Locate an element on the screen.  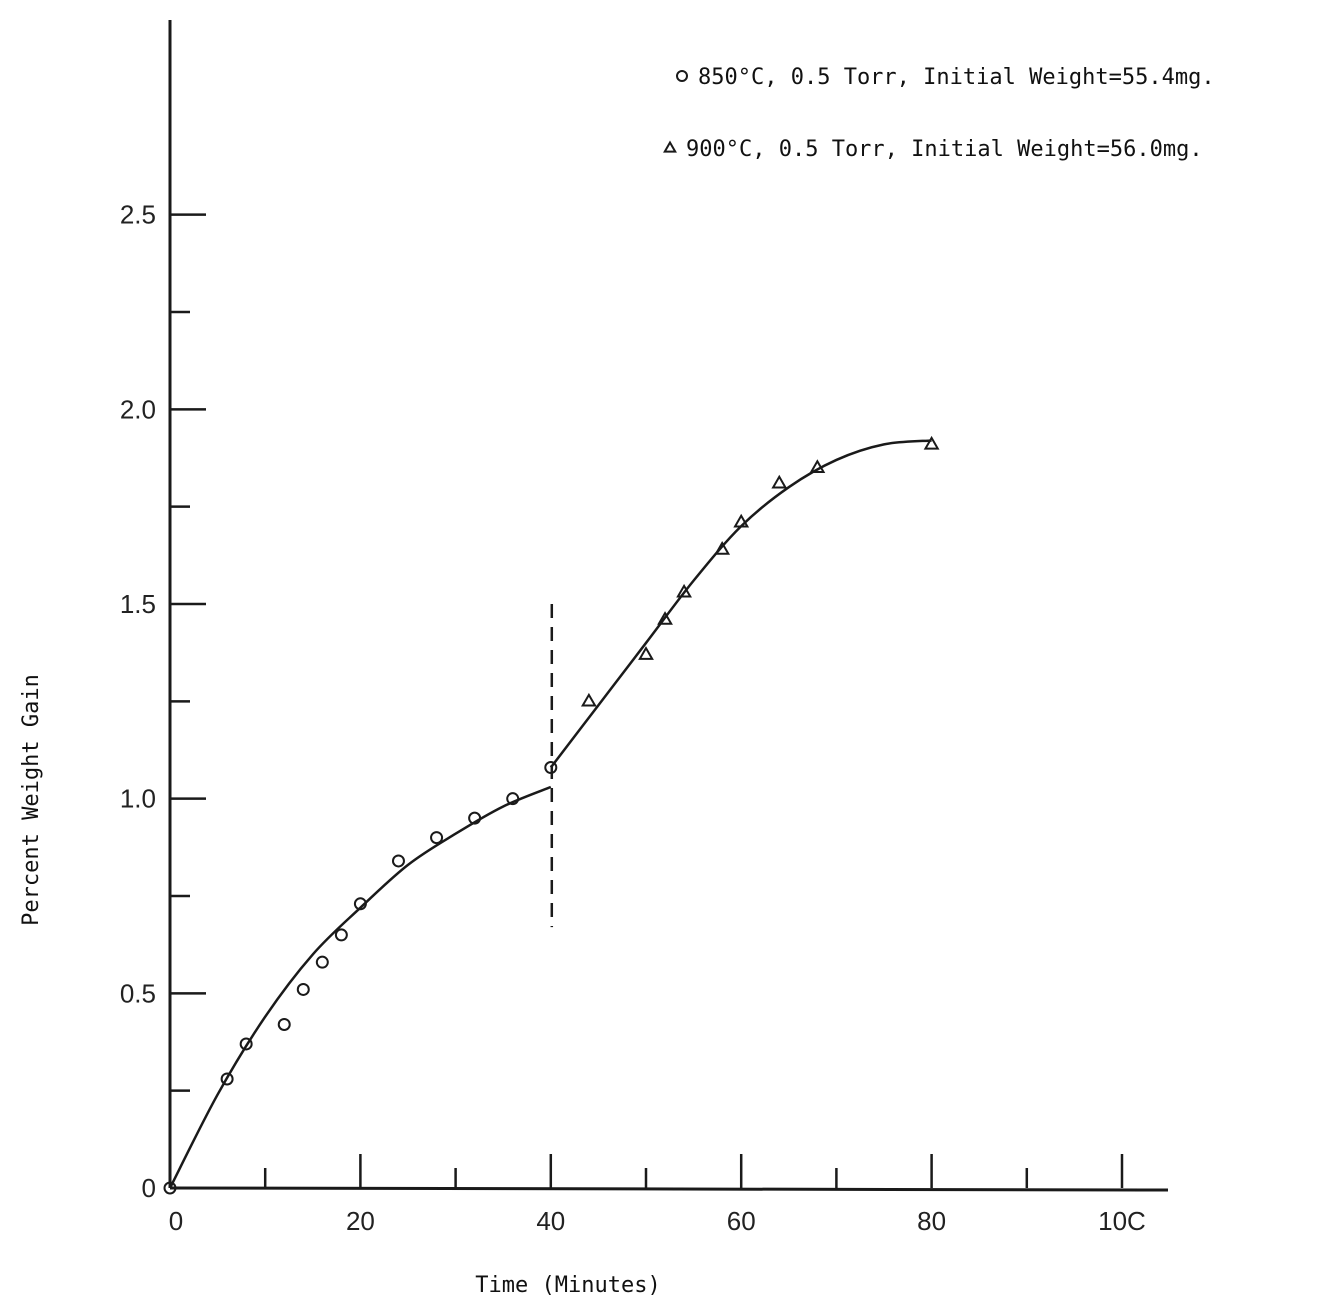
x-tick-label: 40 is located at coordinates (550, 1221).